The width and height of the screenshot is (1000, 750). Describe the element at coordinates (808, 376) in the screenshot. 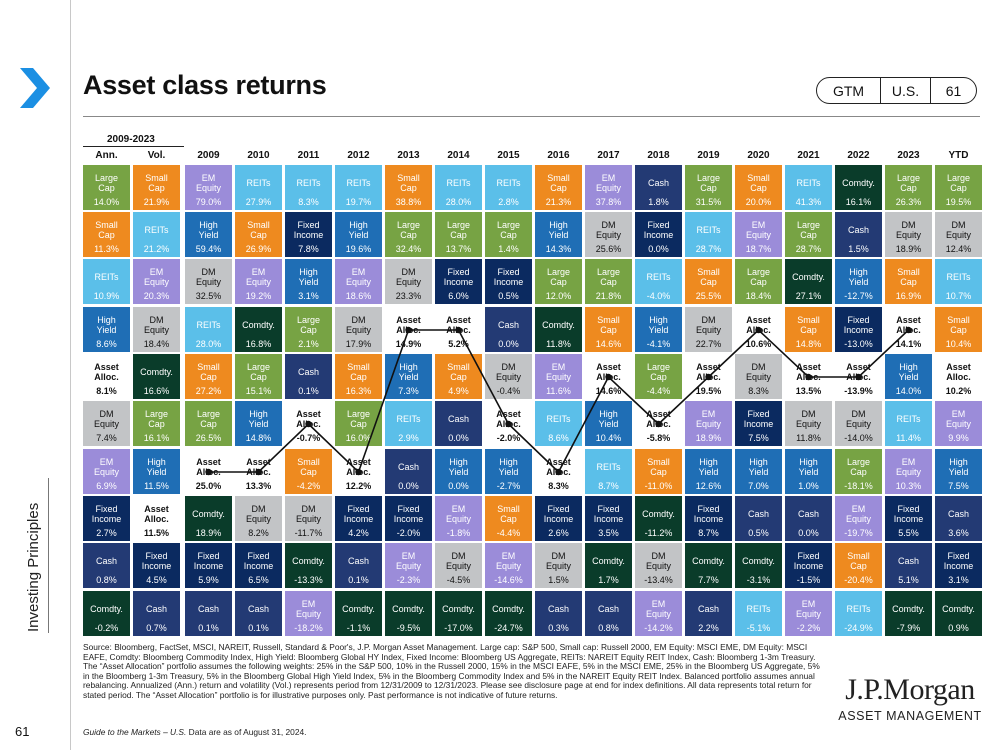

I see `return-cell: Asset Alloc. 13.5%` at that location.